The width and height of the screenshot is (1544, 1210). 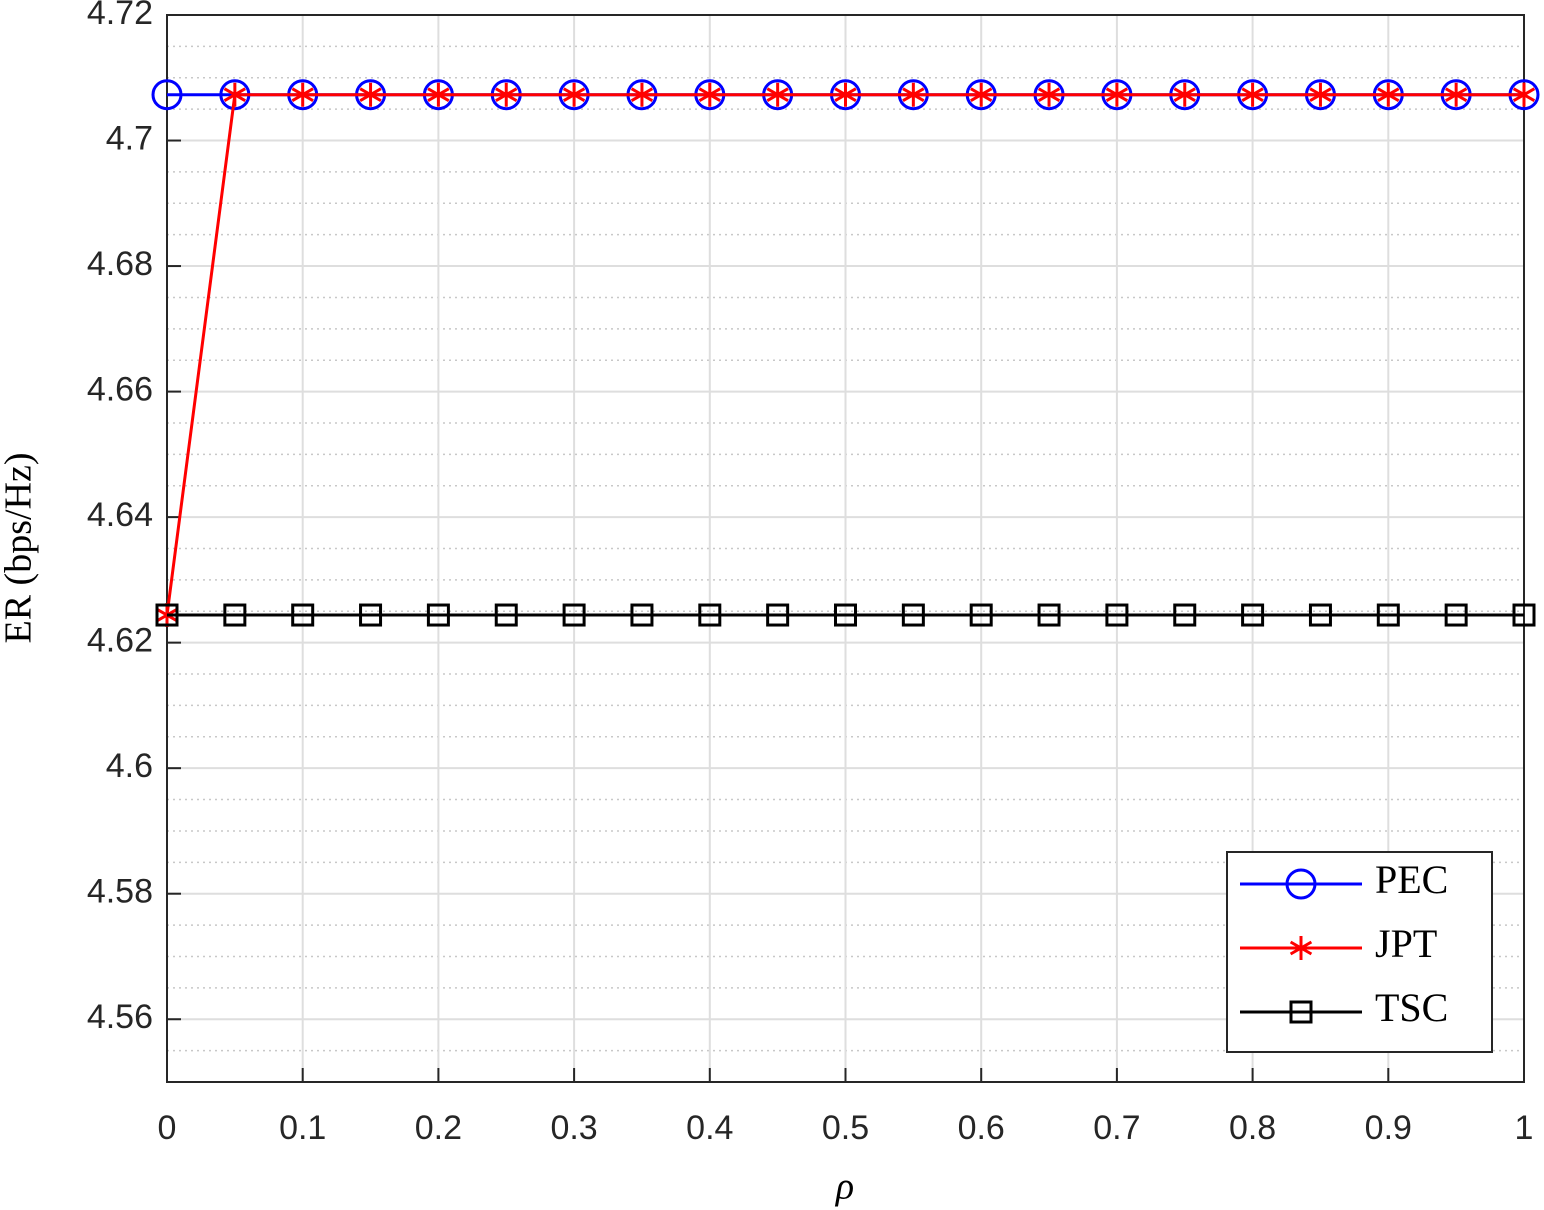 I want to click on legend-label: JPT, so click(x=1406, y=943).